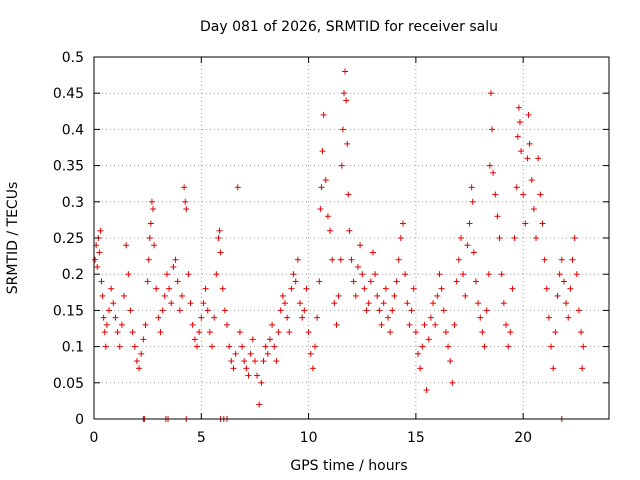 The width and height of the screenshot is (640, 480). What do you see at coordinates (523, 438) in the screenshot?
I see `x-tick-label: 20` at bounding box center [523, 438].